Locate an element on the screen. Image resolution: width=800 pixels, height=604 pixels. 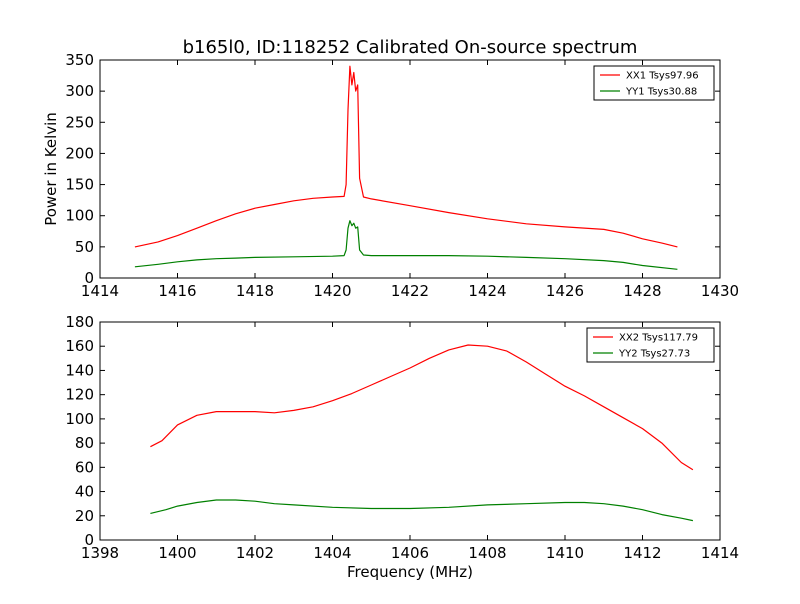
x-tick-label: 1404 is located at coordinates (332, 553).